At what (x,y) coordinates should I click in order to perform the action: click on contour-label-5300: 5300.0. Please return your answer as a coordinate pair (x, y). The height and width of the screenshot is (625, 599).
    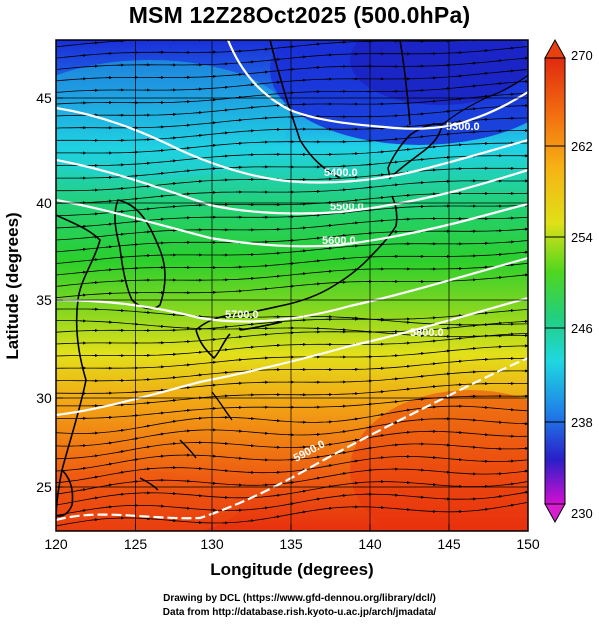
    Looking at the image, I should click on (463, 127).